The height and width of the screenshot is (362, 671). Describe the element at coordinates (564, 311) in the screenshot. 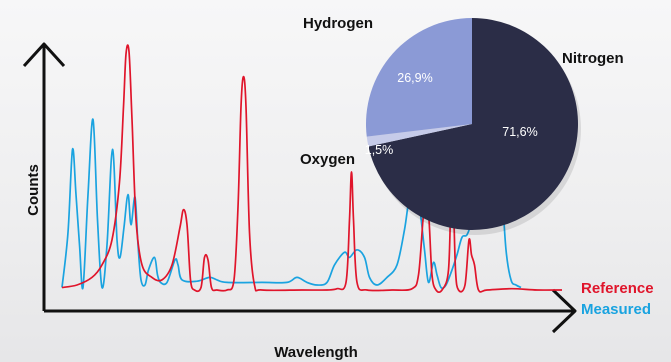

I see `x-axis-arrowhead` at that location.